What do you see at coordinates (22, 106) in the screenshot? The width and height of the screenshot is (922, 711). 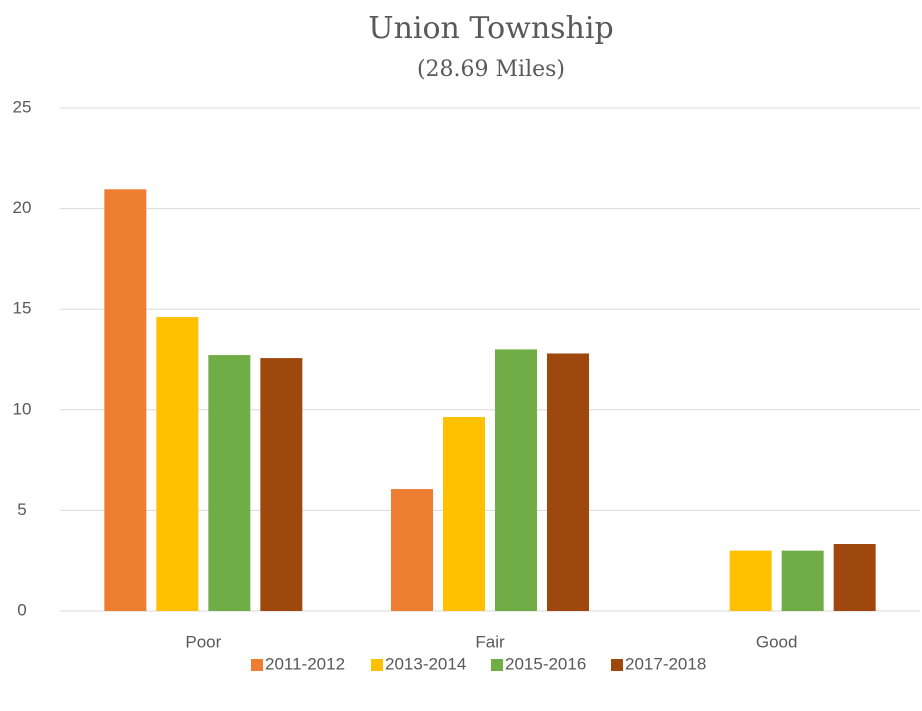 I see `y-tick-label: 25` at bounding box center [22, 106].